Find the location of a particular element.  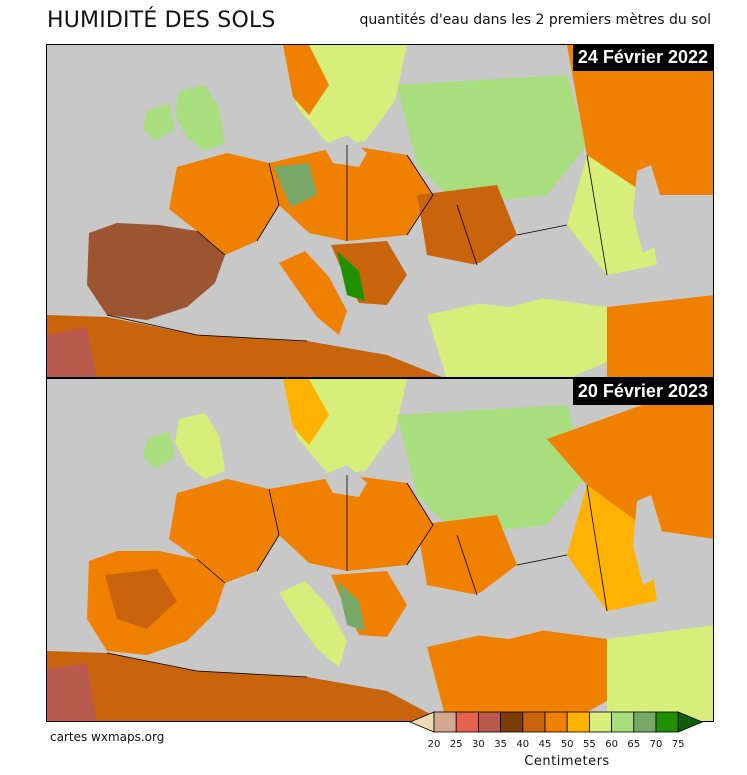

legend-units: Centimeters is located at coordinates (567, 761).